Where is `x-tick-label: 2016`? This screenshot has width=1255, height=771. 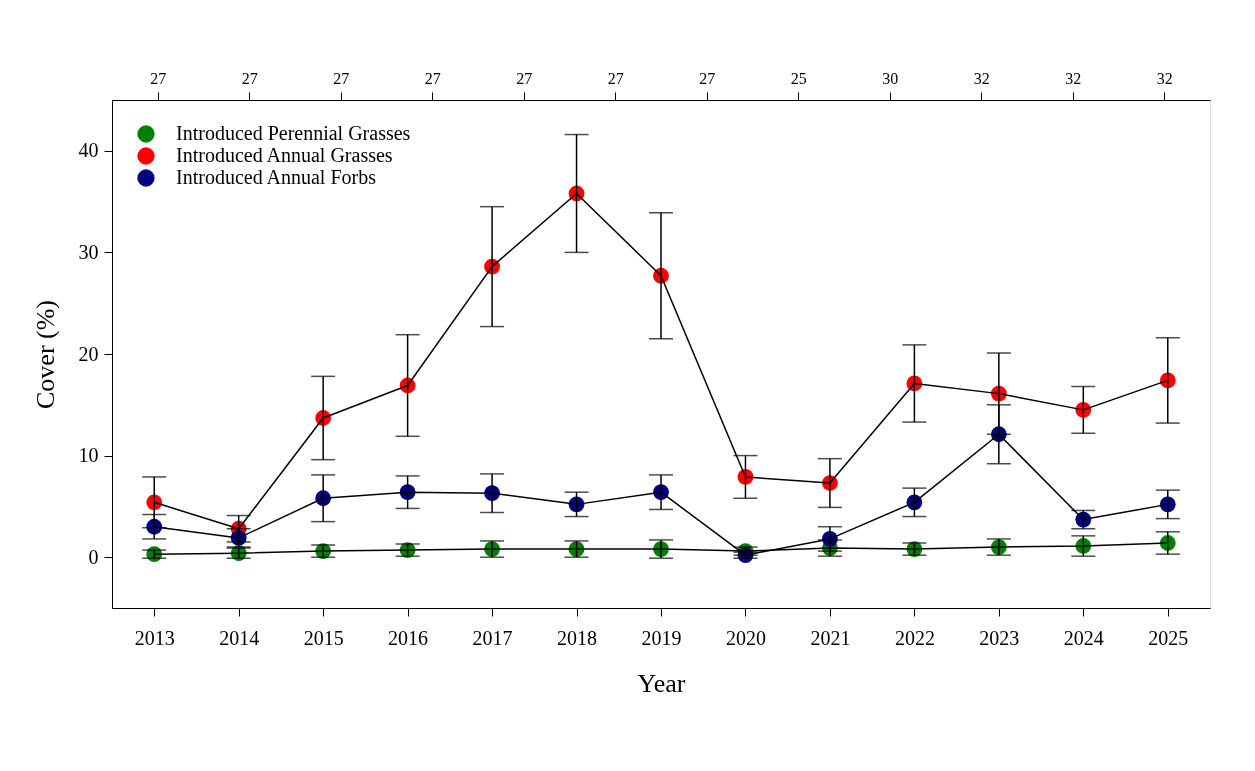 x-tick-label: 2016 is located at coordinates (408, 637).